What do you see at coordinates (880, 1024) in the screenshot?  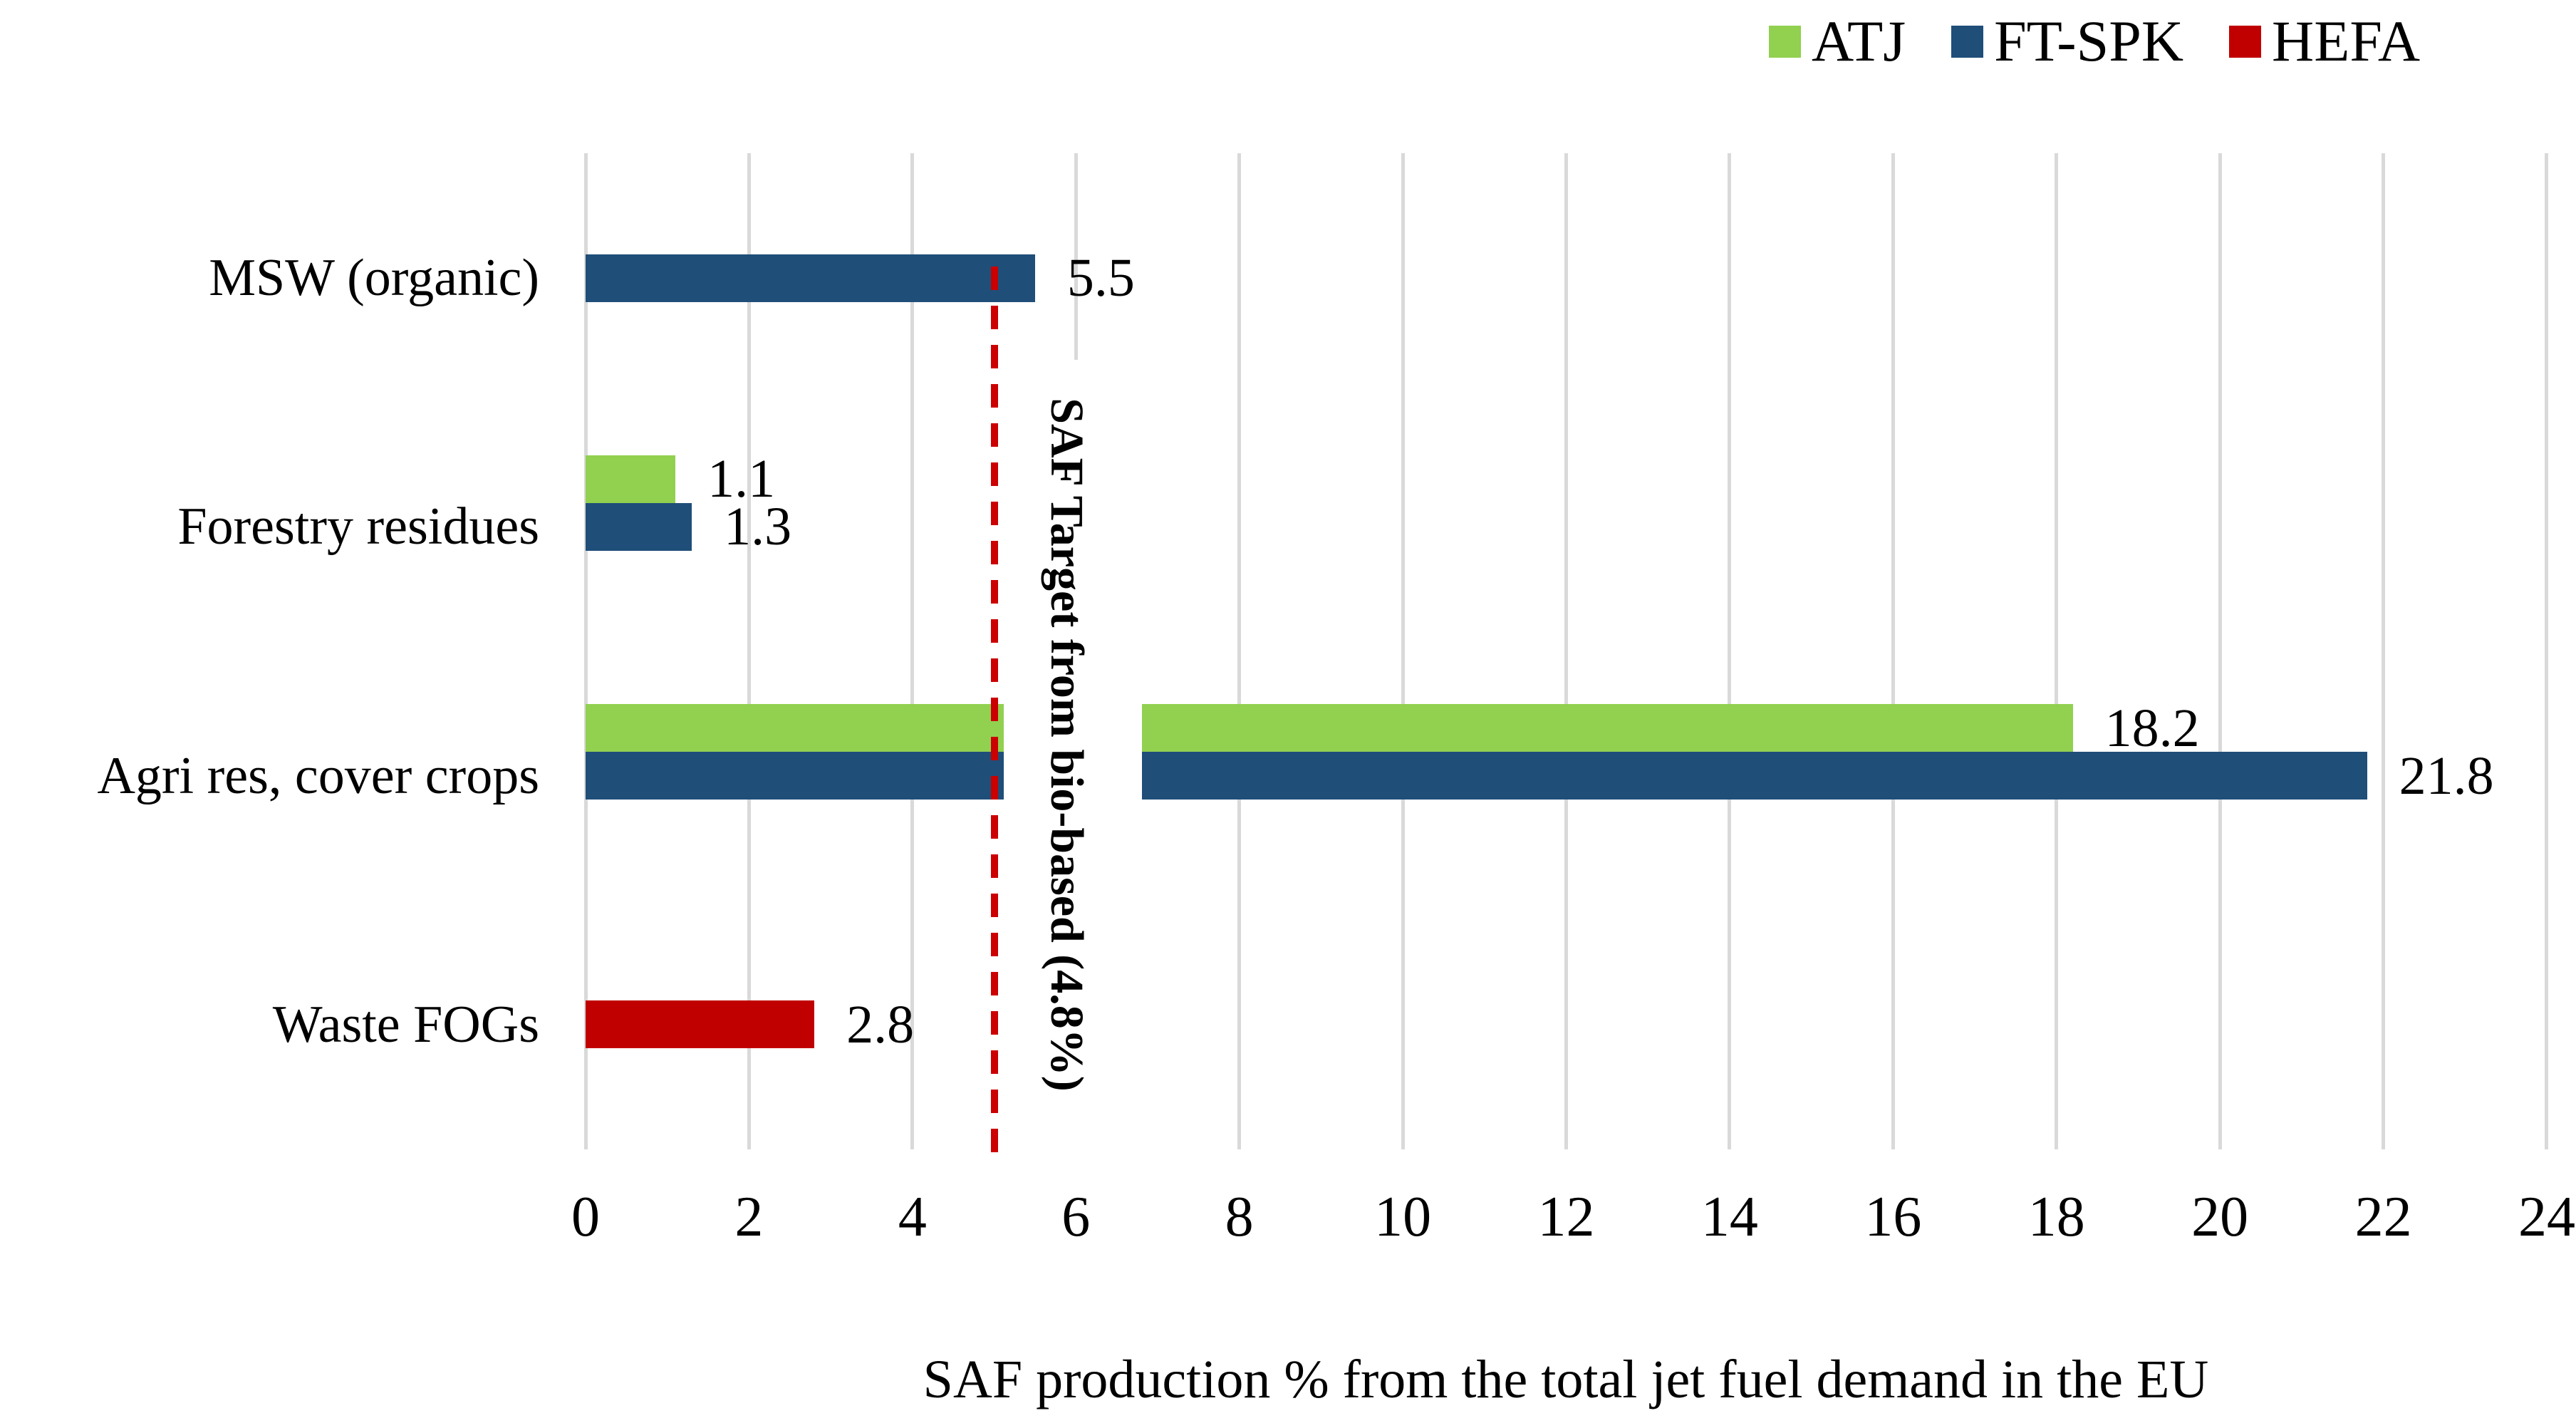 I see `data-label-hefa-category-3: 2.8` at bounding box center [880, 1024].